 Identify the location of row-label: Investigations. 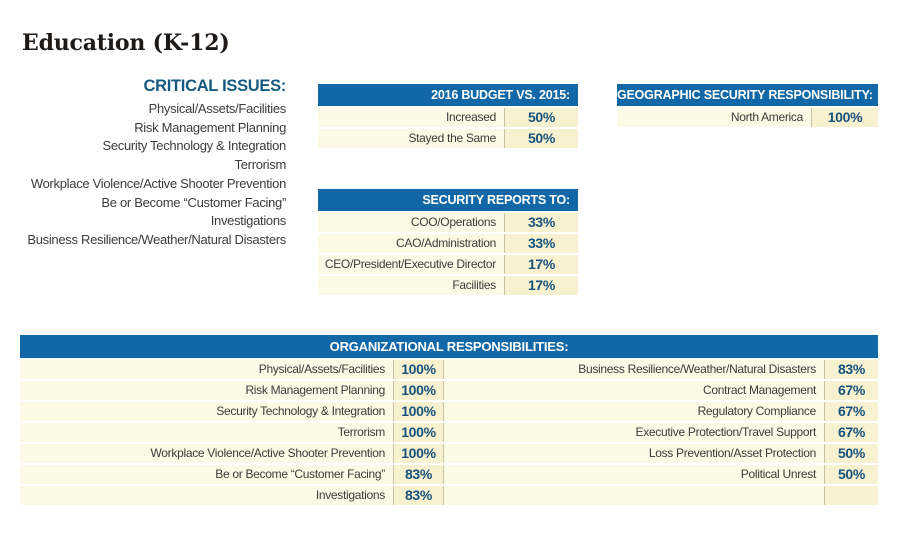
(207, 495).